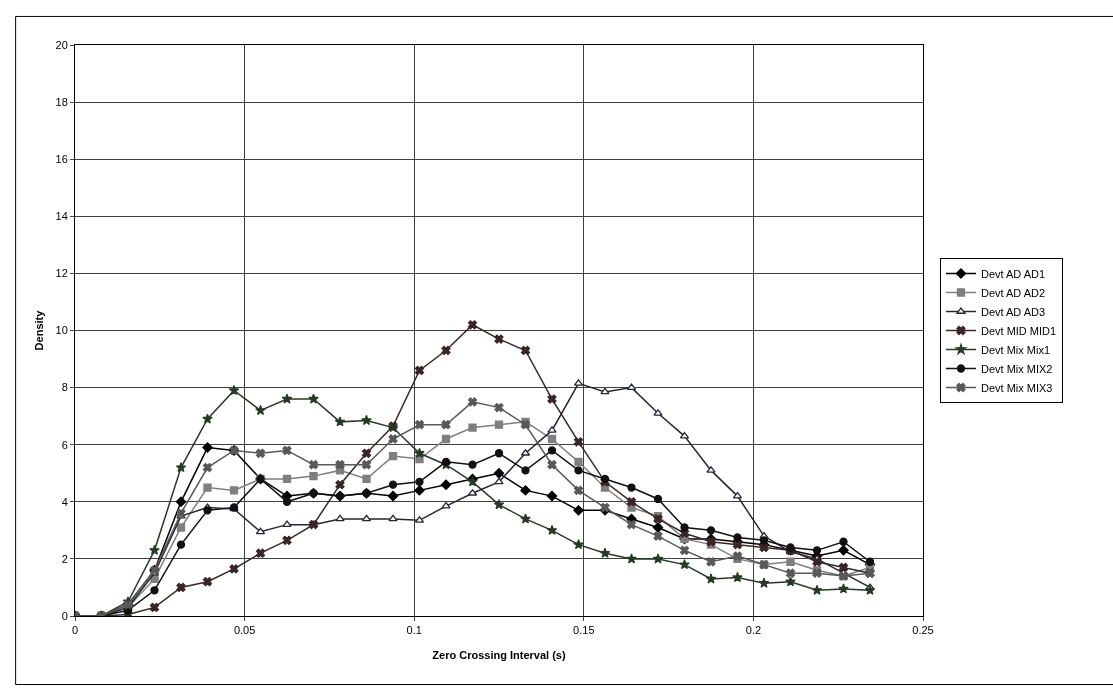 The image size is (1113, 691). What do you see at coordinates (584, 630) in the screenshot?
I see `x-tick-label: 0.15` at bounding box center [584, 630].